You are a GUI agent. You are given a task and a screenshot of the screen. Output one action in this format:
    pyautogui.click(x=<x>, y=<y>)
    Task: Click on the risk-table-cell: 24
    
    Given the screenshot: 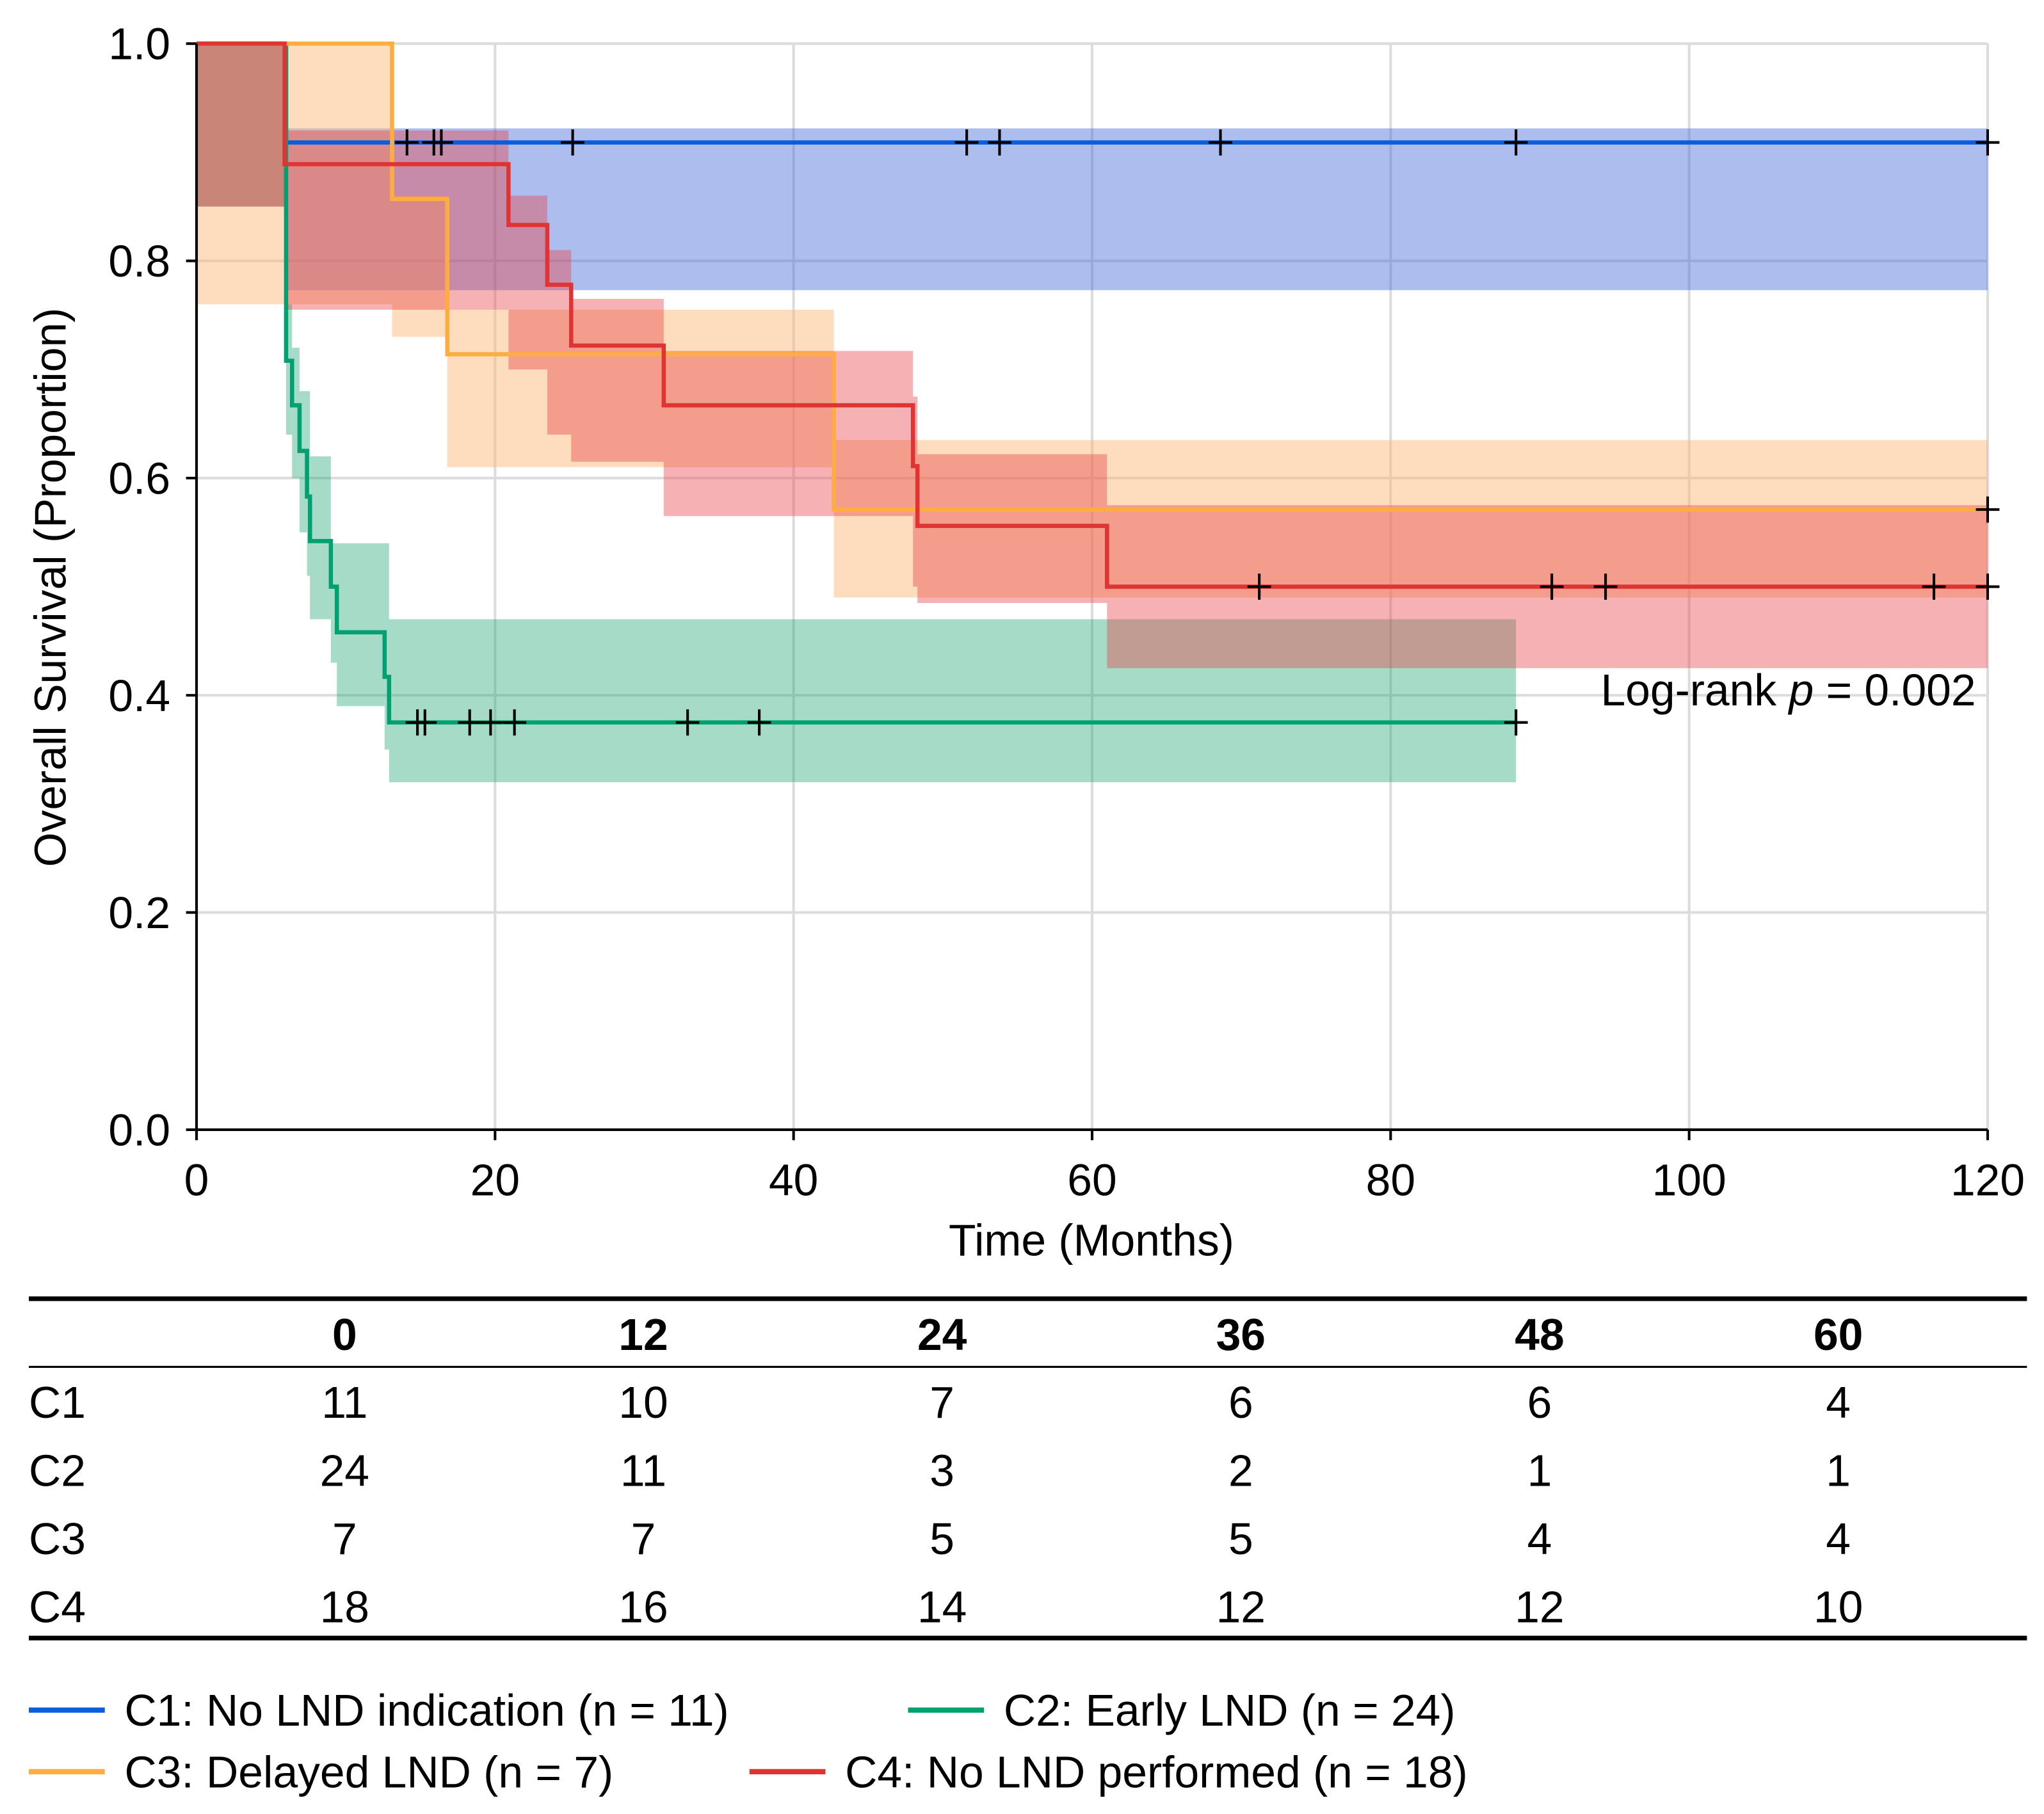 What is the action you would take?
    pyautogui.click(x=344, y=1471)
    